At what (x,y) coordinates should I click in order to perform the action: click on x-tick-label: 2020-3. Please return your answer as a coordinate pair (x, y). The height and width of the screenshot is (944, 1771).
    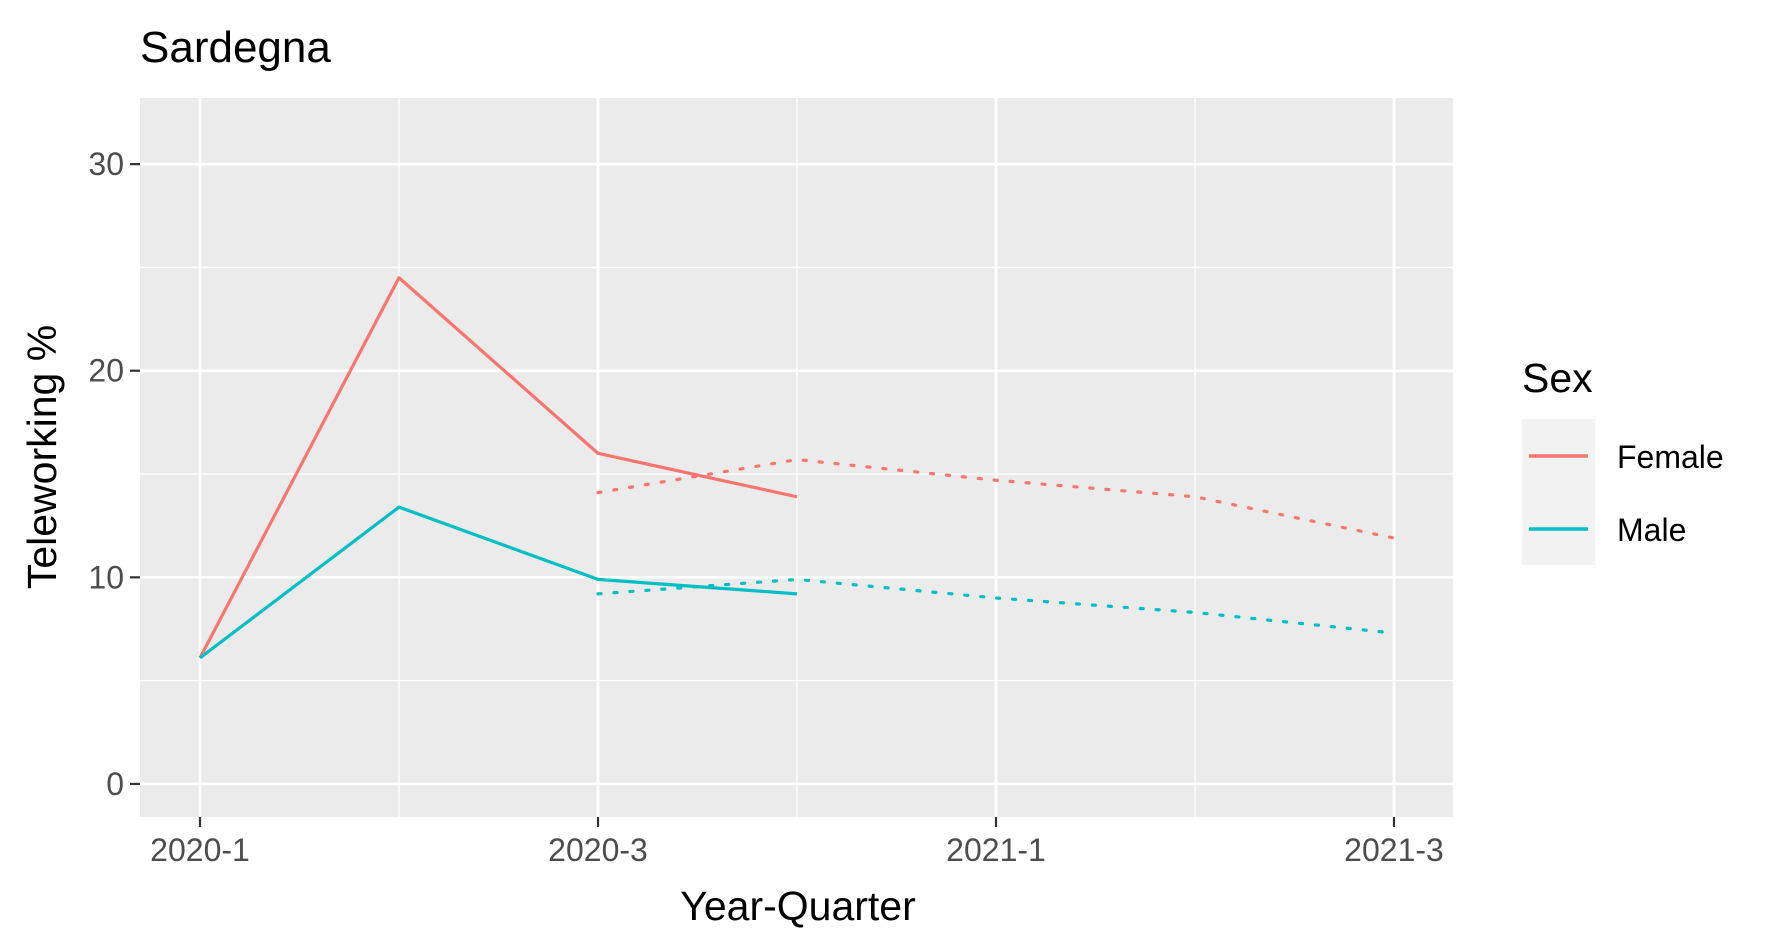
    Looking at the image, I should click on (598, 850).